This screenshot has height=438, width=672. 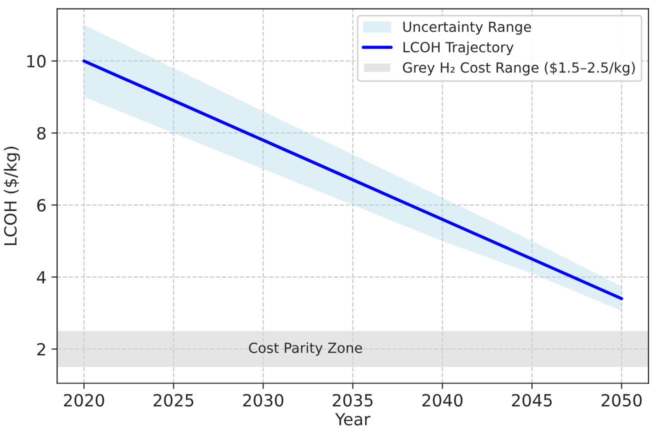 I want to click on y-axis-title: LCOH ($/kg), so click(x=12, y=196).